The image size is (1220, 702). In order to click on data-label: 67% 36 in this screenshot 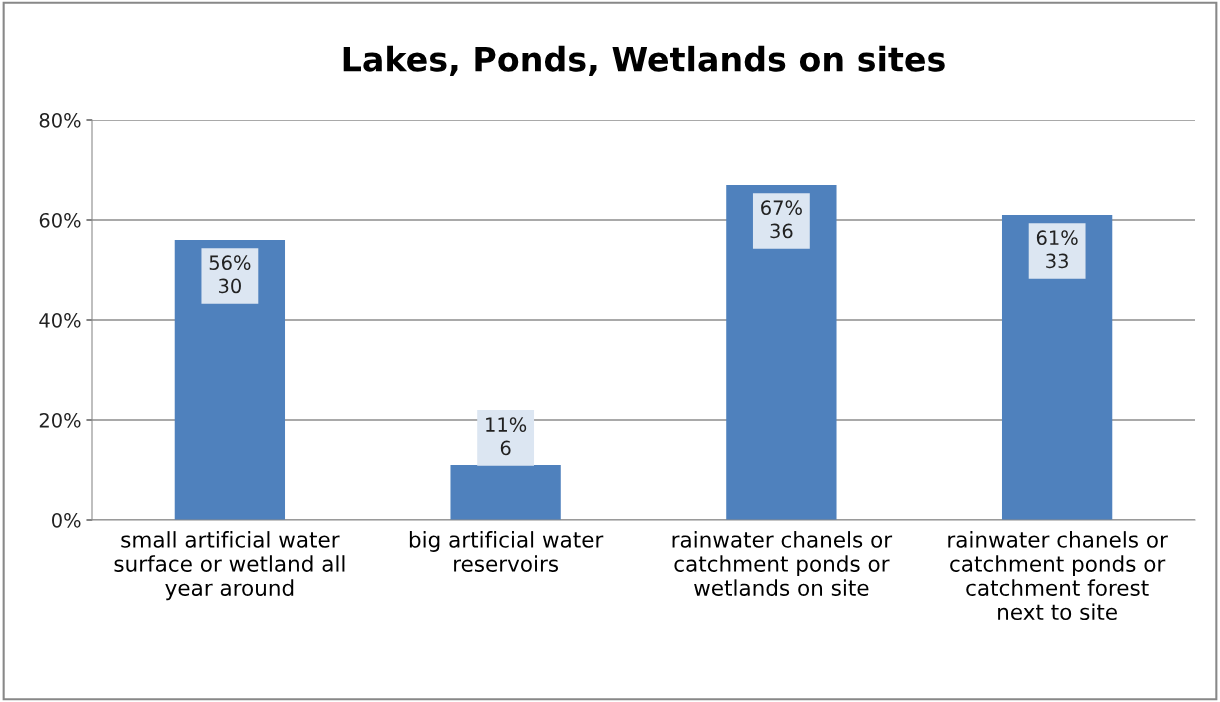, I will do `click(781, 219)`.